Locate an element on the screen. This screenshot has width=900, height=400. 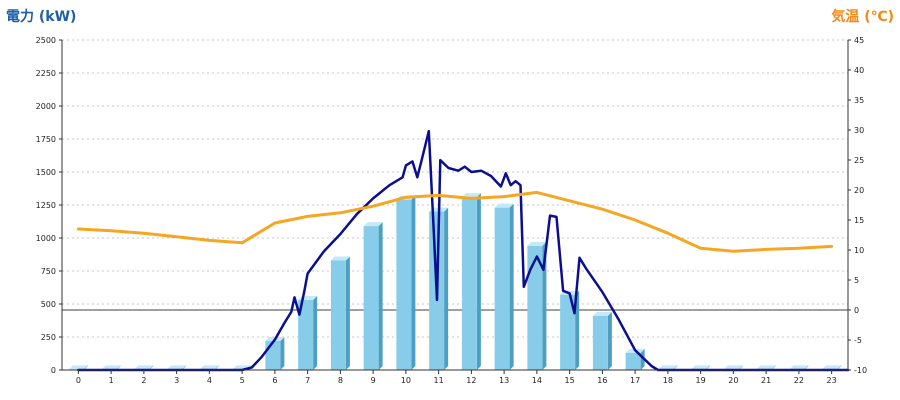
x-axis-tick-label: 1 is located at coordinates (111, 380).